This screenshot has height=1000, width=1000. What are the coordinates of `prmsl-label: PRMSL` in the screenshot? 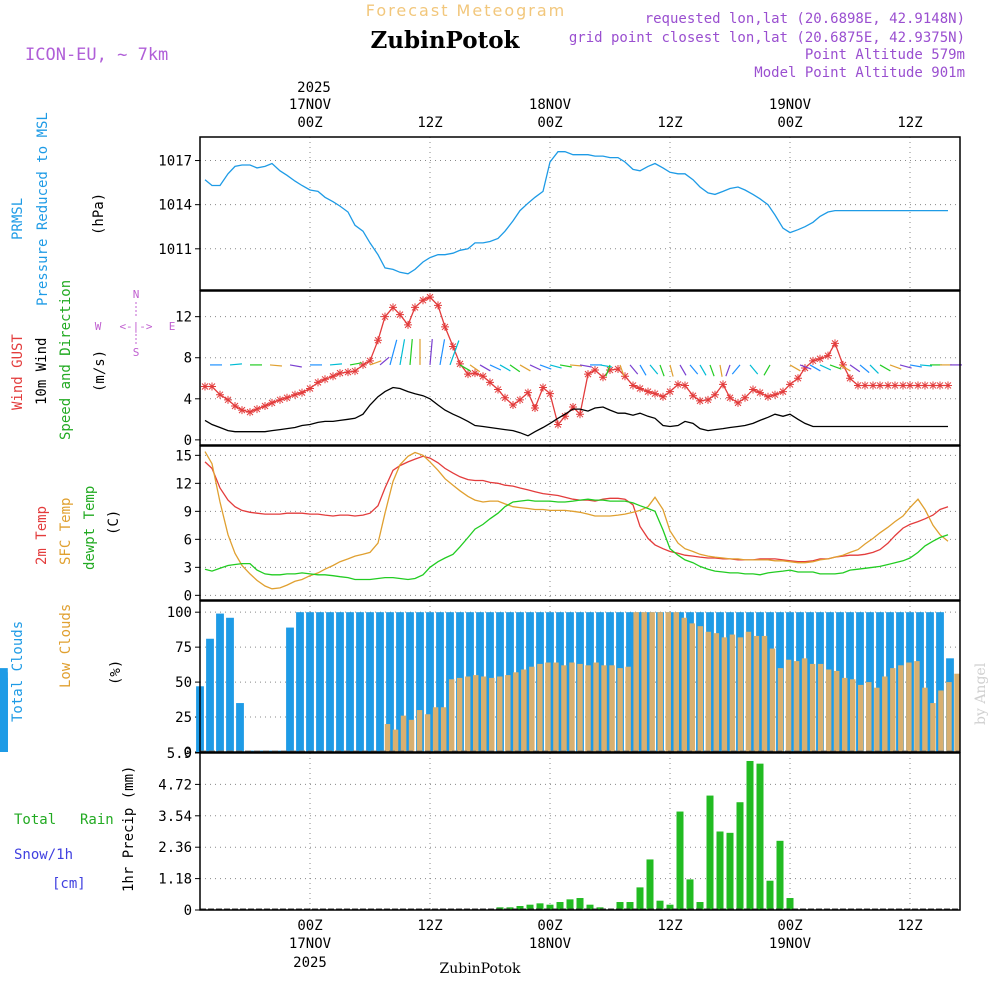 It's located at (18, 219).